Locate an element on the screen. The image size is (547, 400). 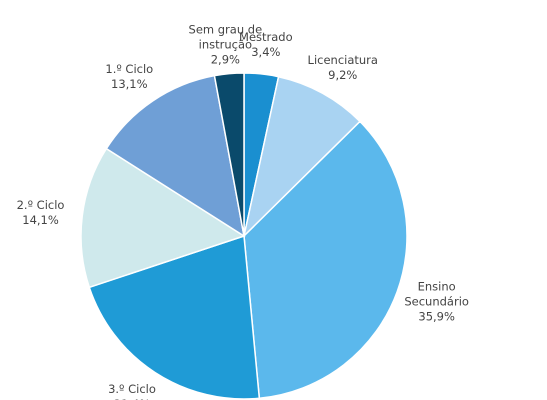
value-label: 14,1% is located at coordinates (40, 219).